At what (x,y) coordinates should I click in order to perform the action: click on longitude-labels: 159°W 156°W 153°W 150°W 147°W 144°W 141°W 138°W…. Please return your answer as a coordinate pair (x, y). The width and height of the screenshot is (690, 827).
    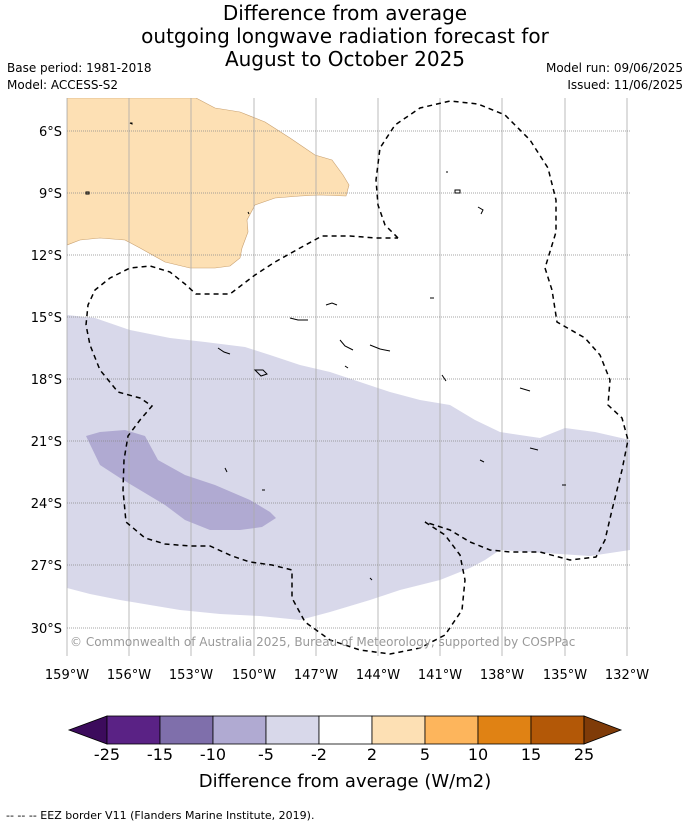
    Looking at the image, I should click on (347, 675).